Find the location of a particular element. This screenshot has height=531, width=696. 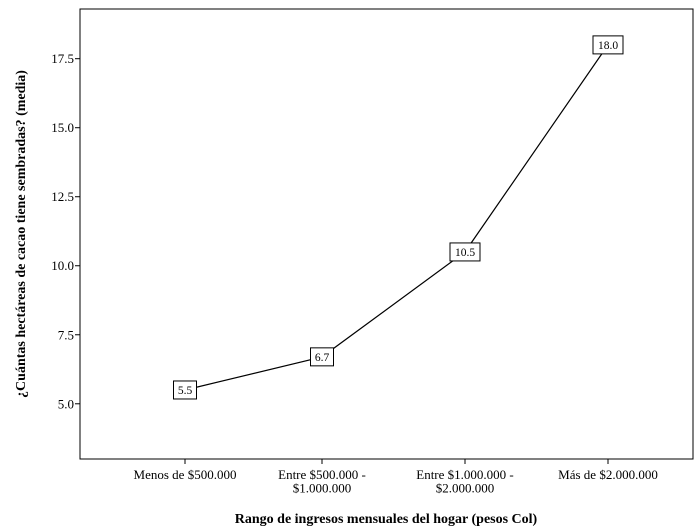

data-point-marker: 6.7 is located at coordinates (322, 357).